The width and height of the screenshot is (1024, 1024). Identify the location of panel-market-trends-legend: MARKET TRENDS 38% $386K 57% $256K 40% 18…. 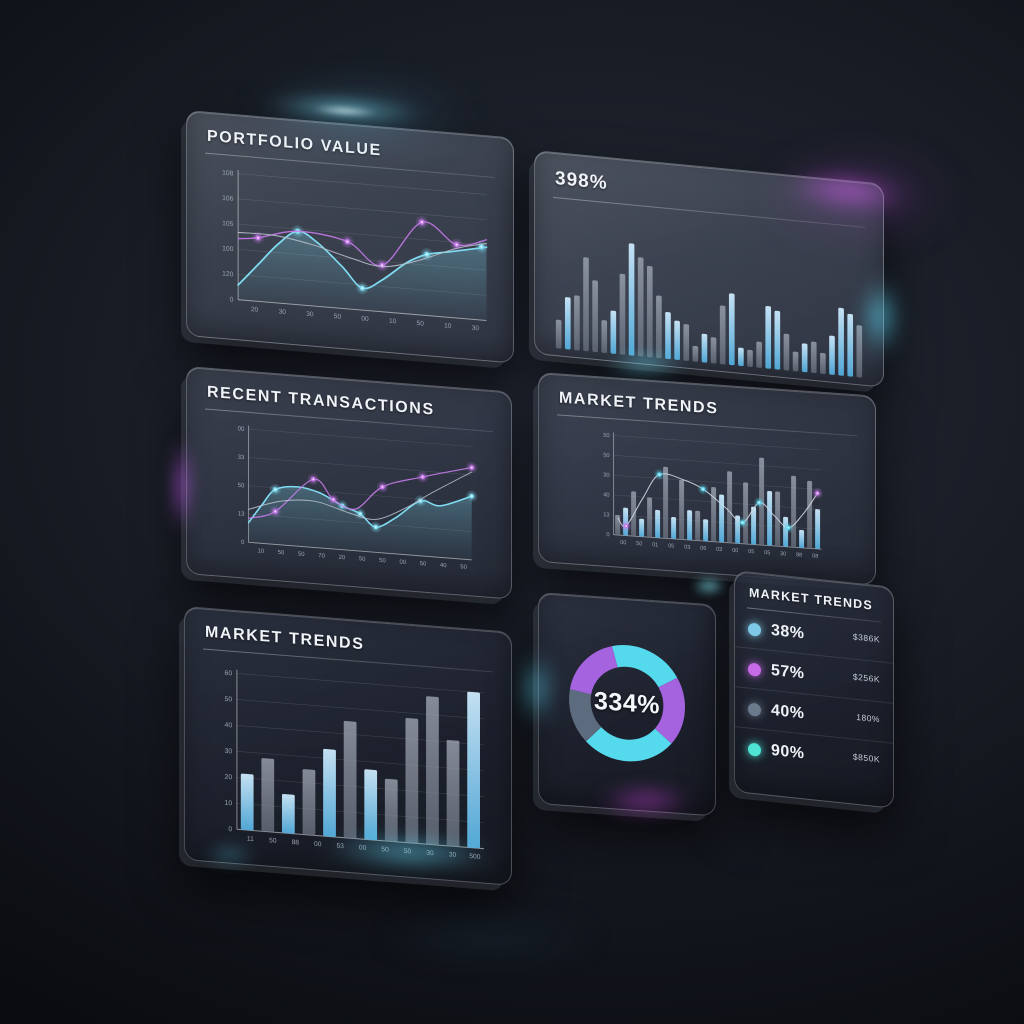
(814, 689).